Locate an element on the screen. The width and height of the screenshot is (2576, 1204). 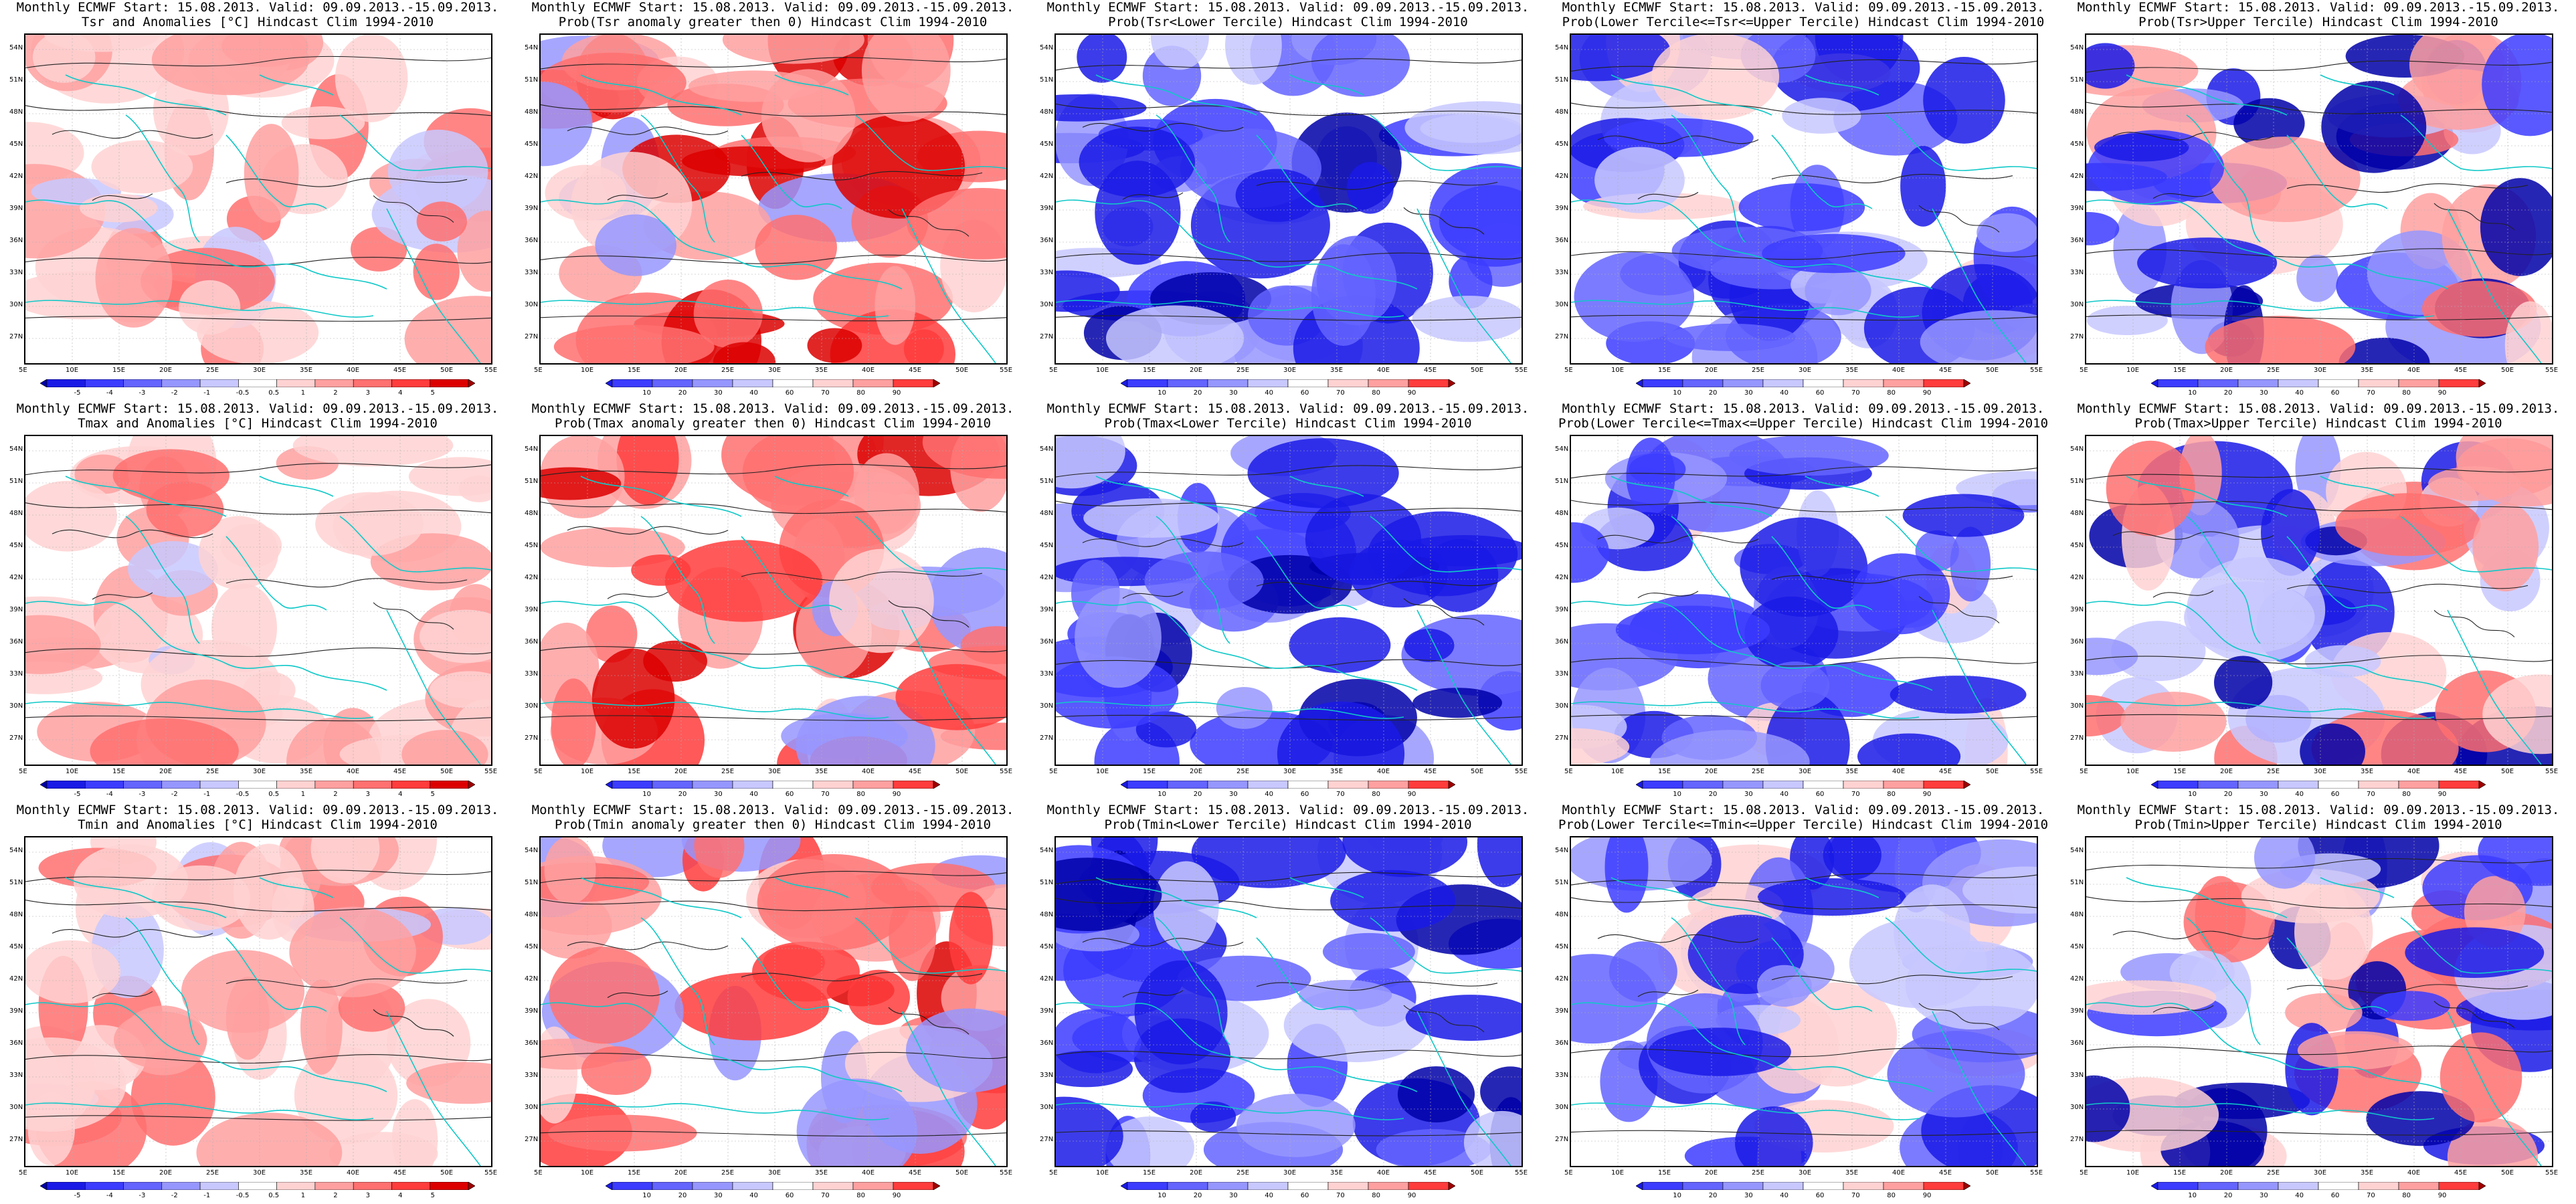
latitude-label: 27N is located at coordinates (532, 336).